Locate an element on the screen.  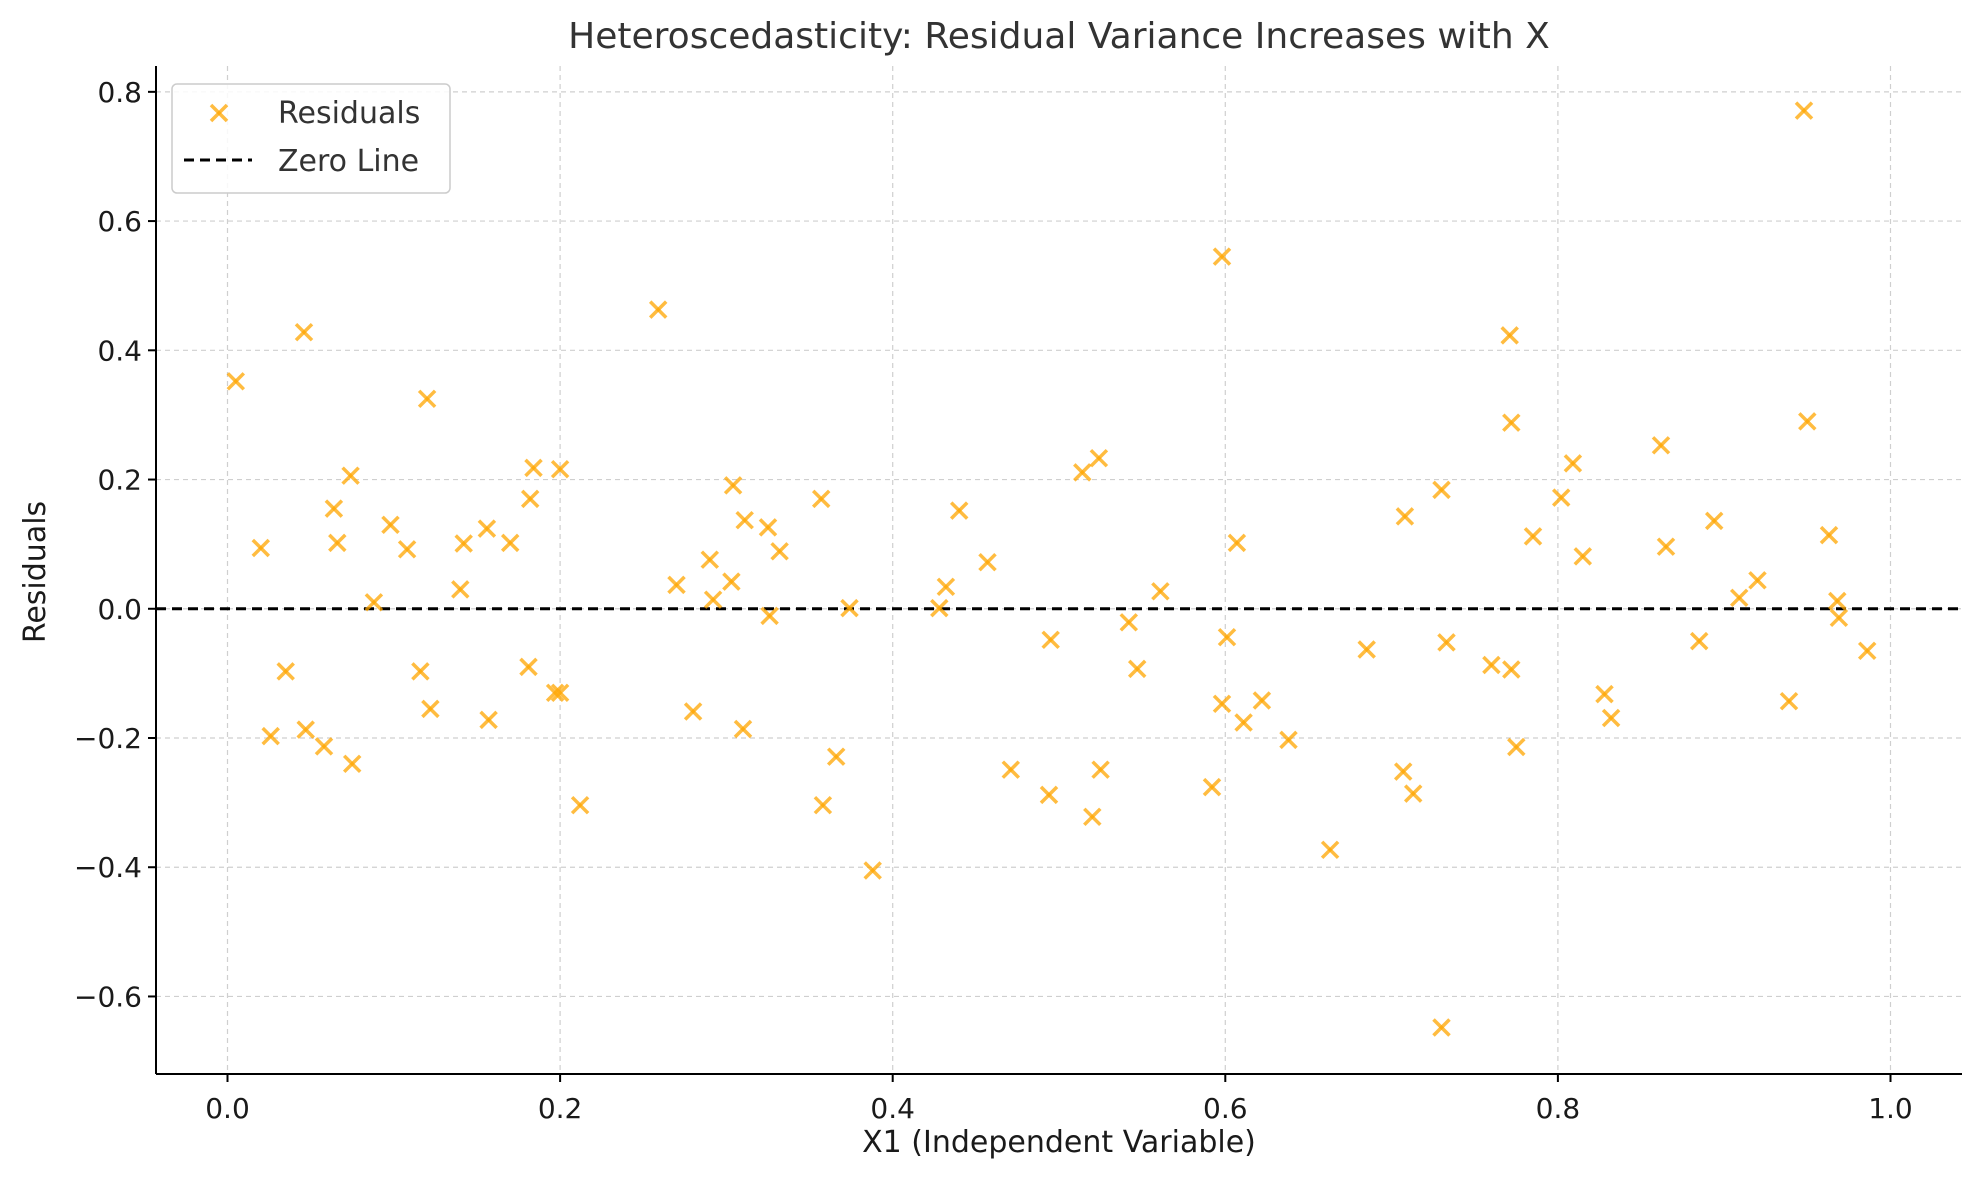
y-tick-label: −0.2 is located at coordinates (108, 738).